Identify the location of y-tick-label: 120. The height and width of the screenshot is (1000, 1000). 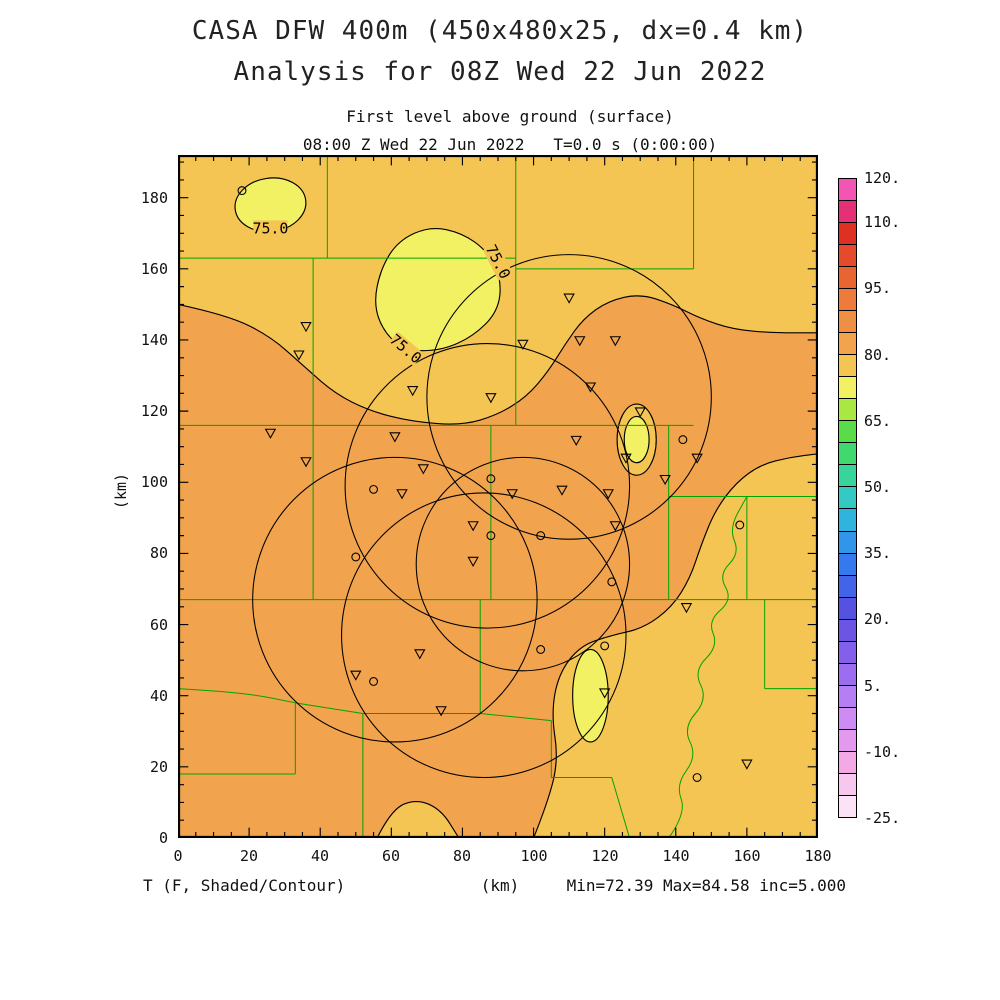
(154, 411).